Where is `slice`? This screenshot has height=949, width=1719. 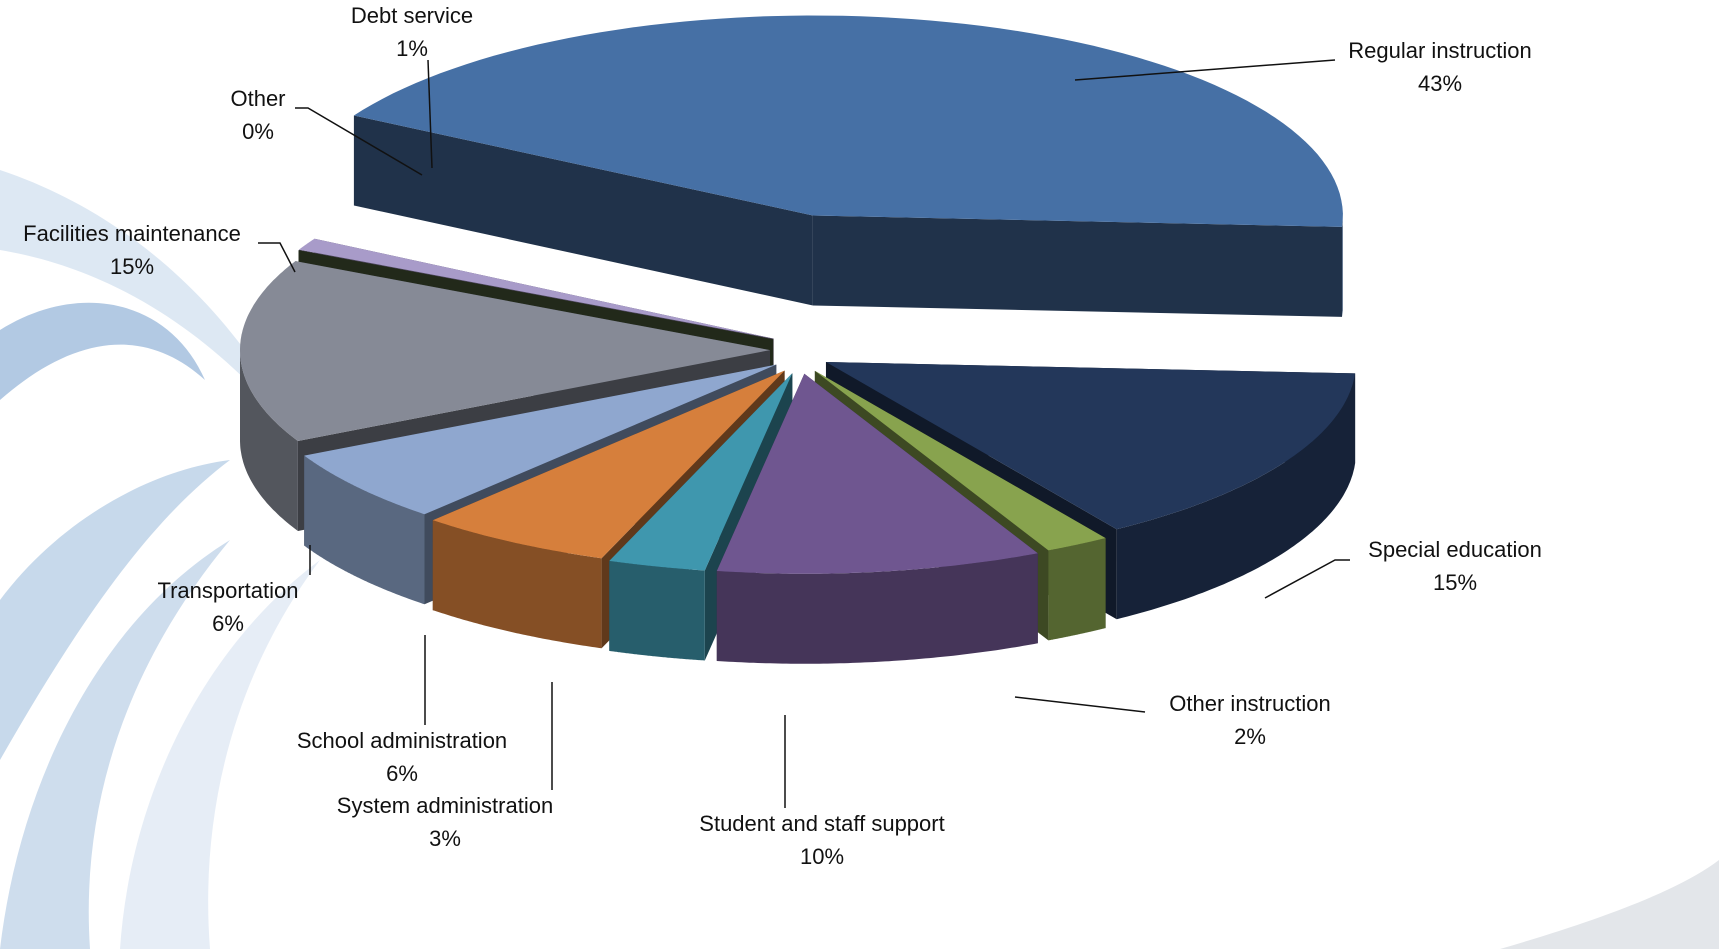
slice is located at coordinates (877, 518).